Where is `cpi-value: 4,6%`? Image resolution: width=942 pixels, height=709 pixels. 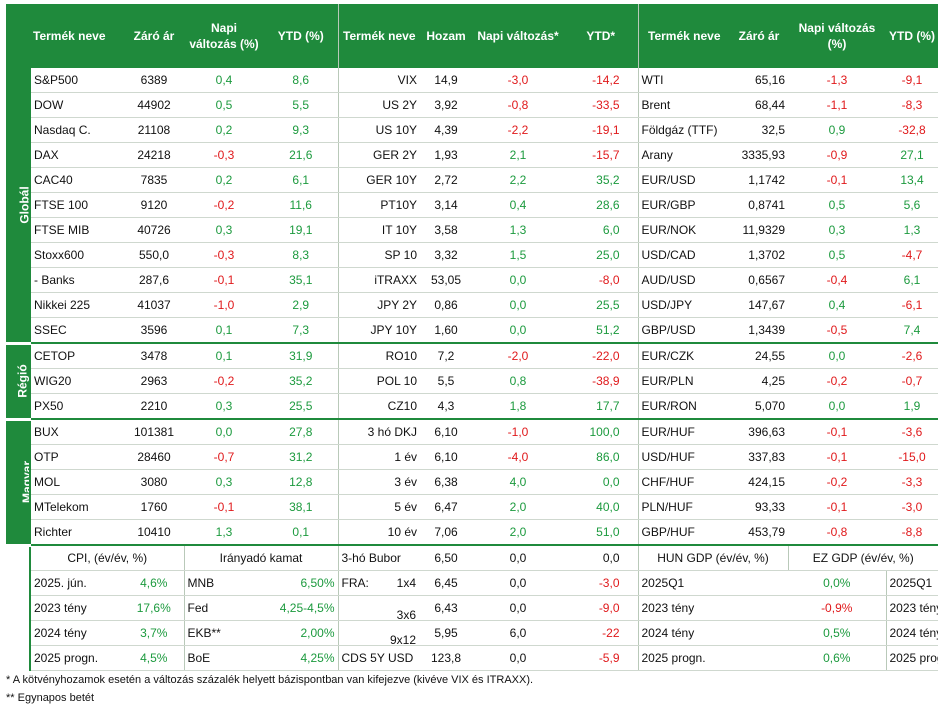 cpi-value: 4,6% is located at coordinates (154, 583).